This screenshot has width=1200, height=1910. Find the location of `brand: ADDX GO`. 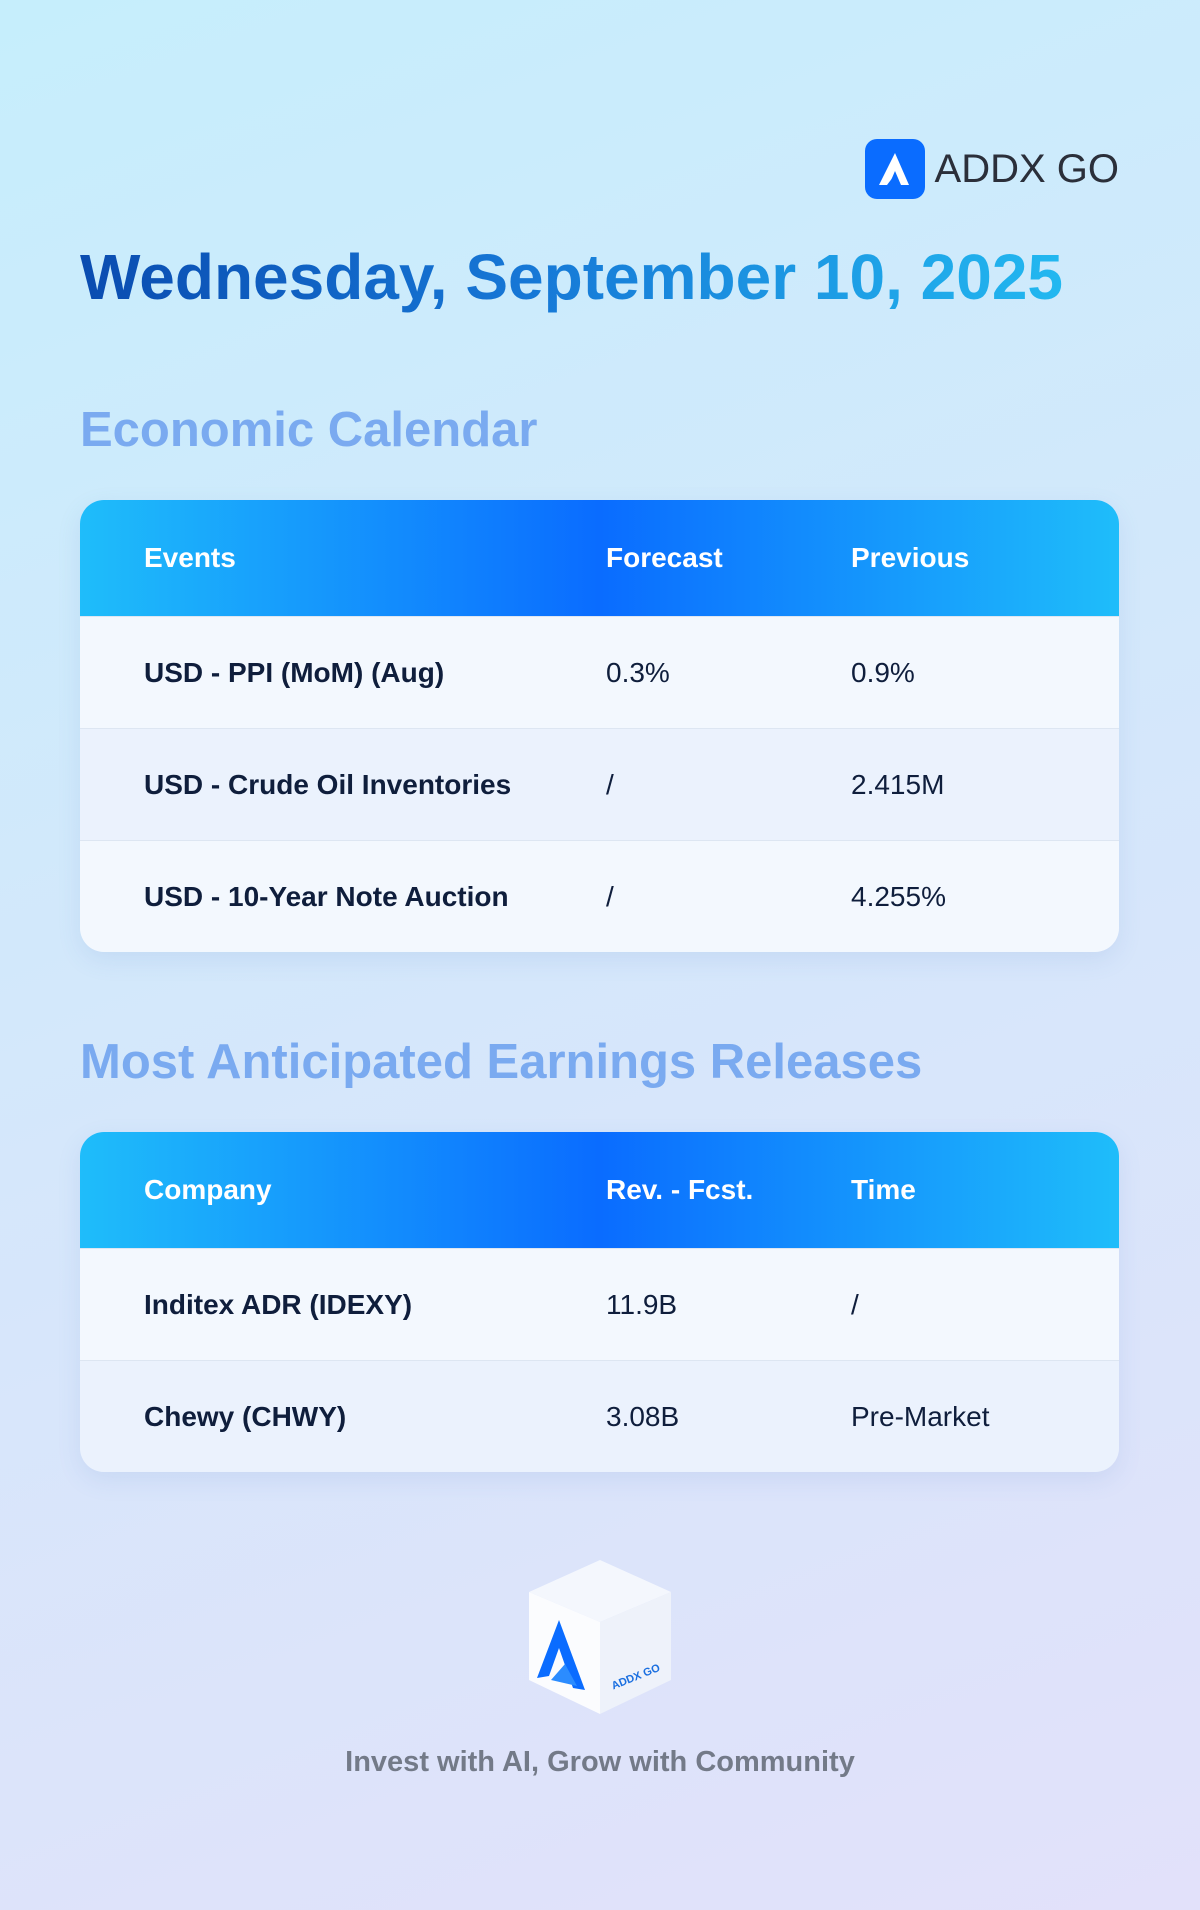

brand: ADDX GO is located at coordinates (991, 169).